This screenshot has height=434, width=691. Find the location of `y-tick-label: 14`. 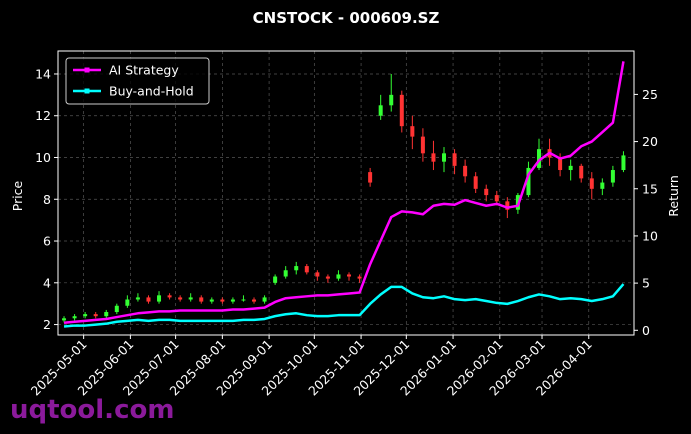

y-tick-label: 14 is located at coordinates (43, 73).